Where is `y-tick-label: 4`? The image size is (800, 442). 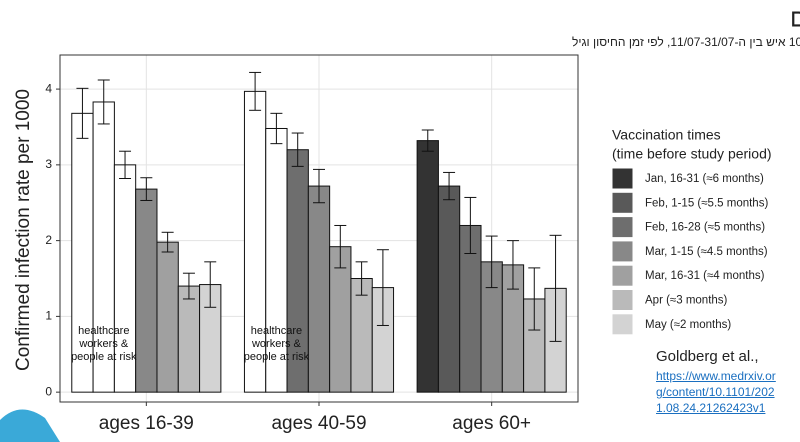
y-tick-label: 4 is located at coordinates (48, 88).